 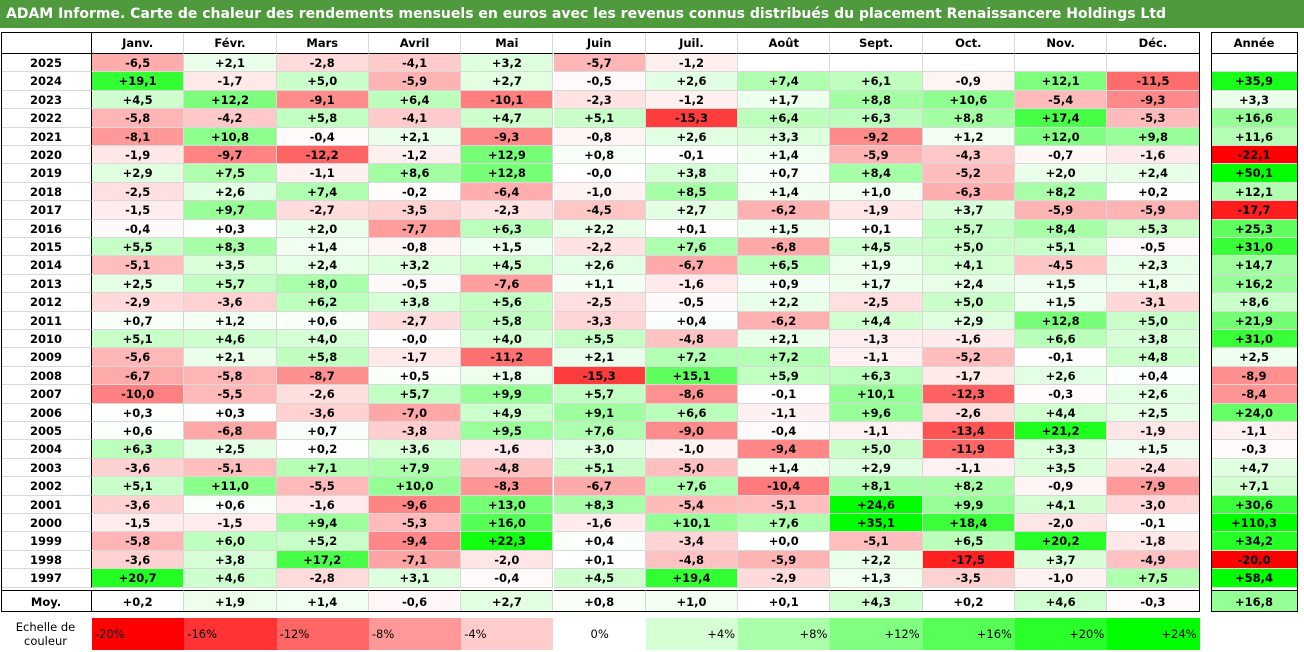 I want to click on heatmap-cell: -11,2, so click(x=507, y=357).